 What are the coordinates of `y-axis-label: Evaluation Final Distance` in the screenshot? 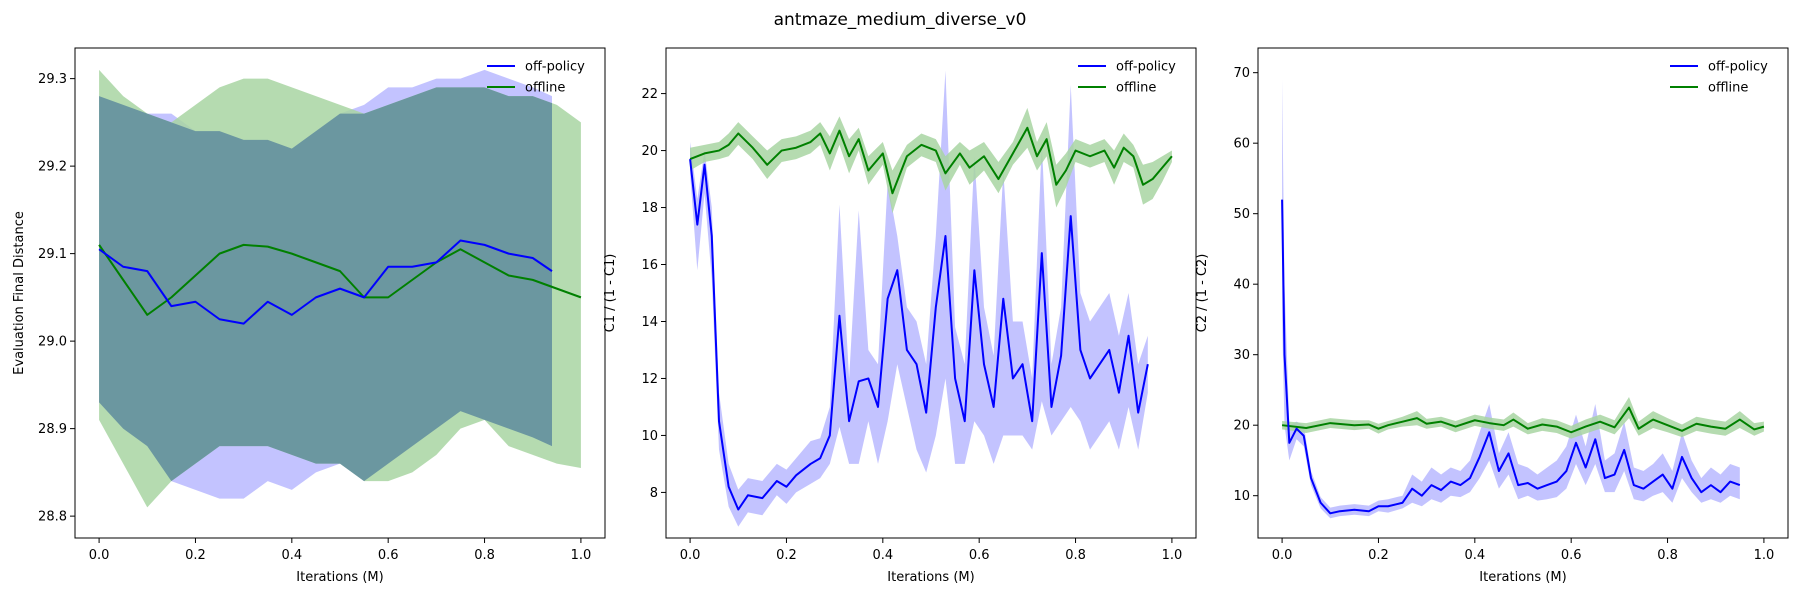 It's located at (19, 293).